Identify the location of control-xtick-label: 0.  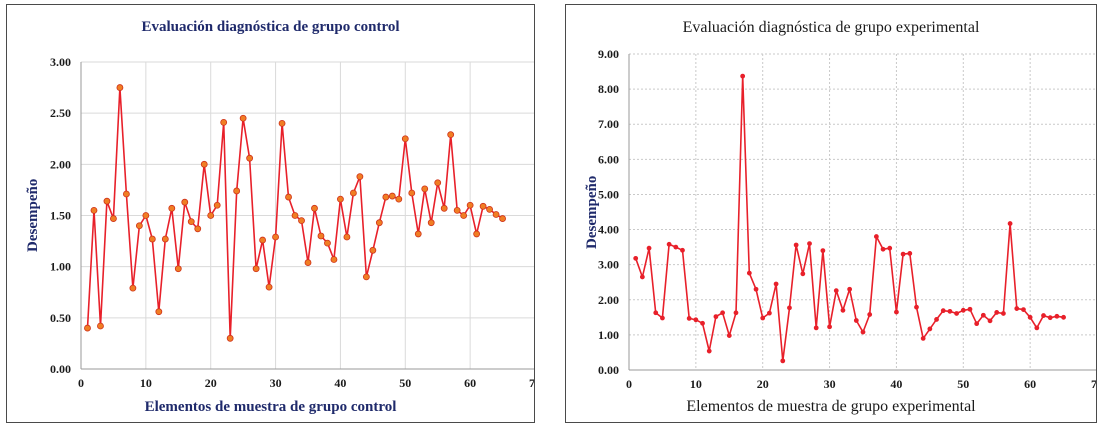
(81, 383).